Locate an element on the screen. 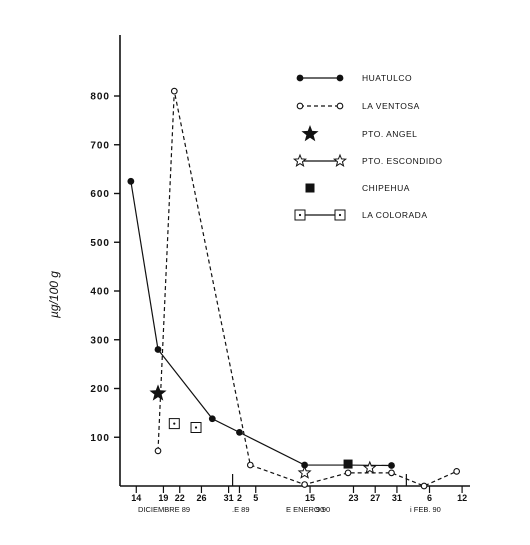 This screenshot has width=530, height=545. x-axis-ticks: 14 19 22 26 31 2 5 15 23 27 31 6 12 is located at coordinates (299, 488).